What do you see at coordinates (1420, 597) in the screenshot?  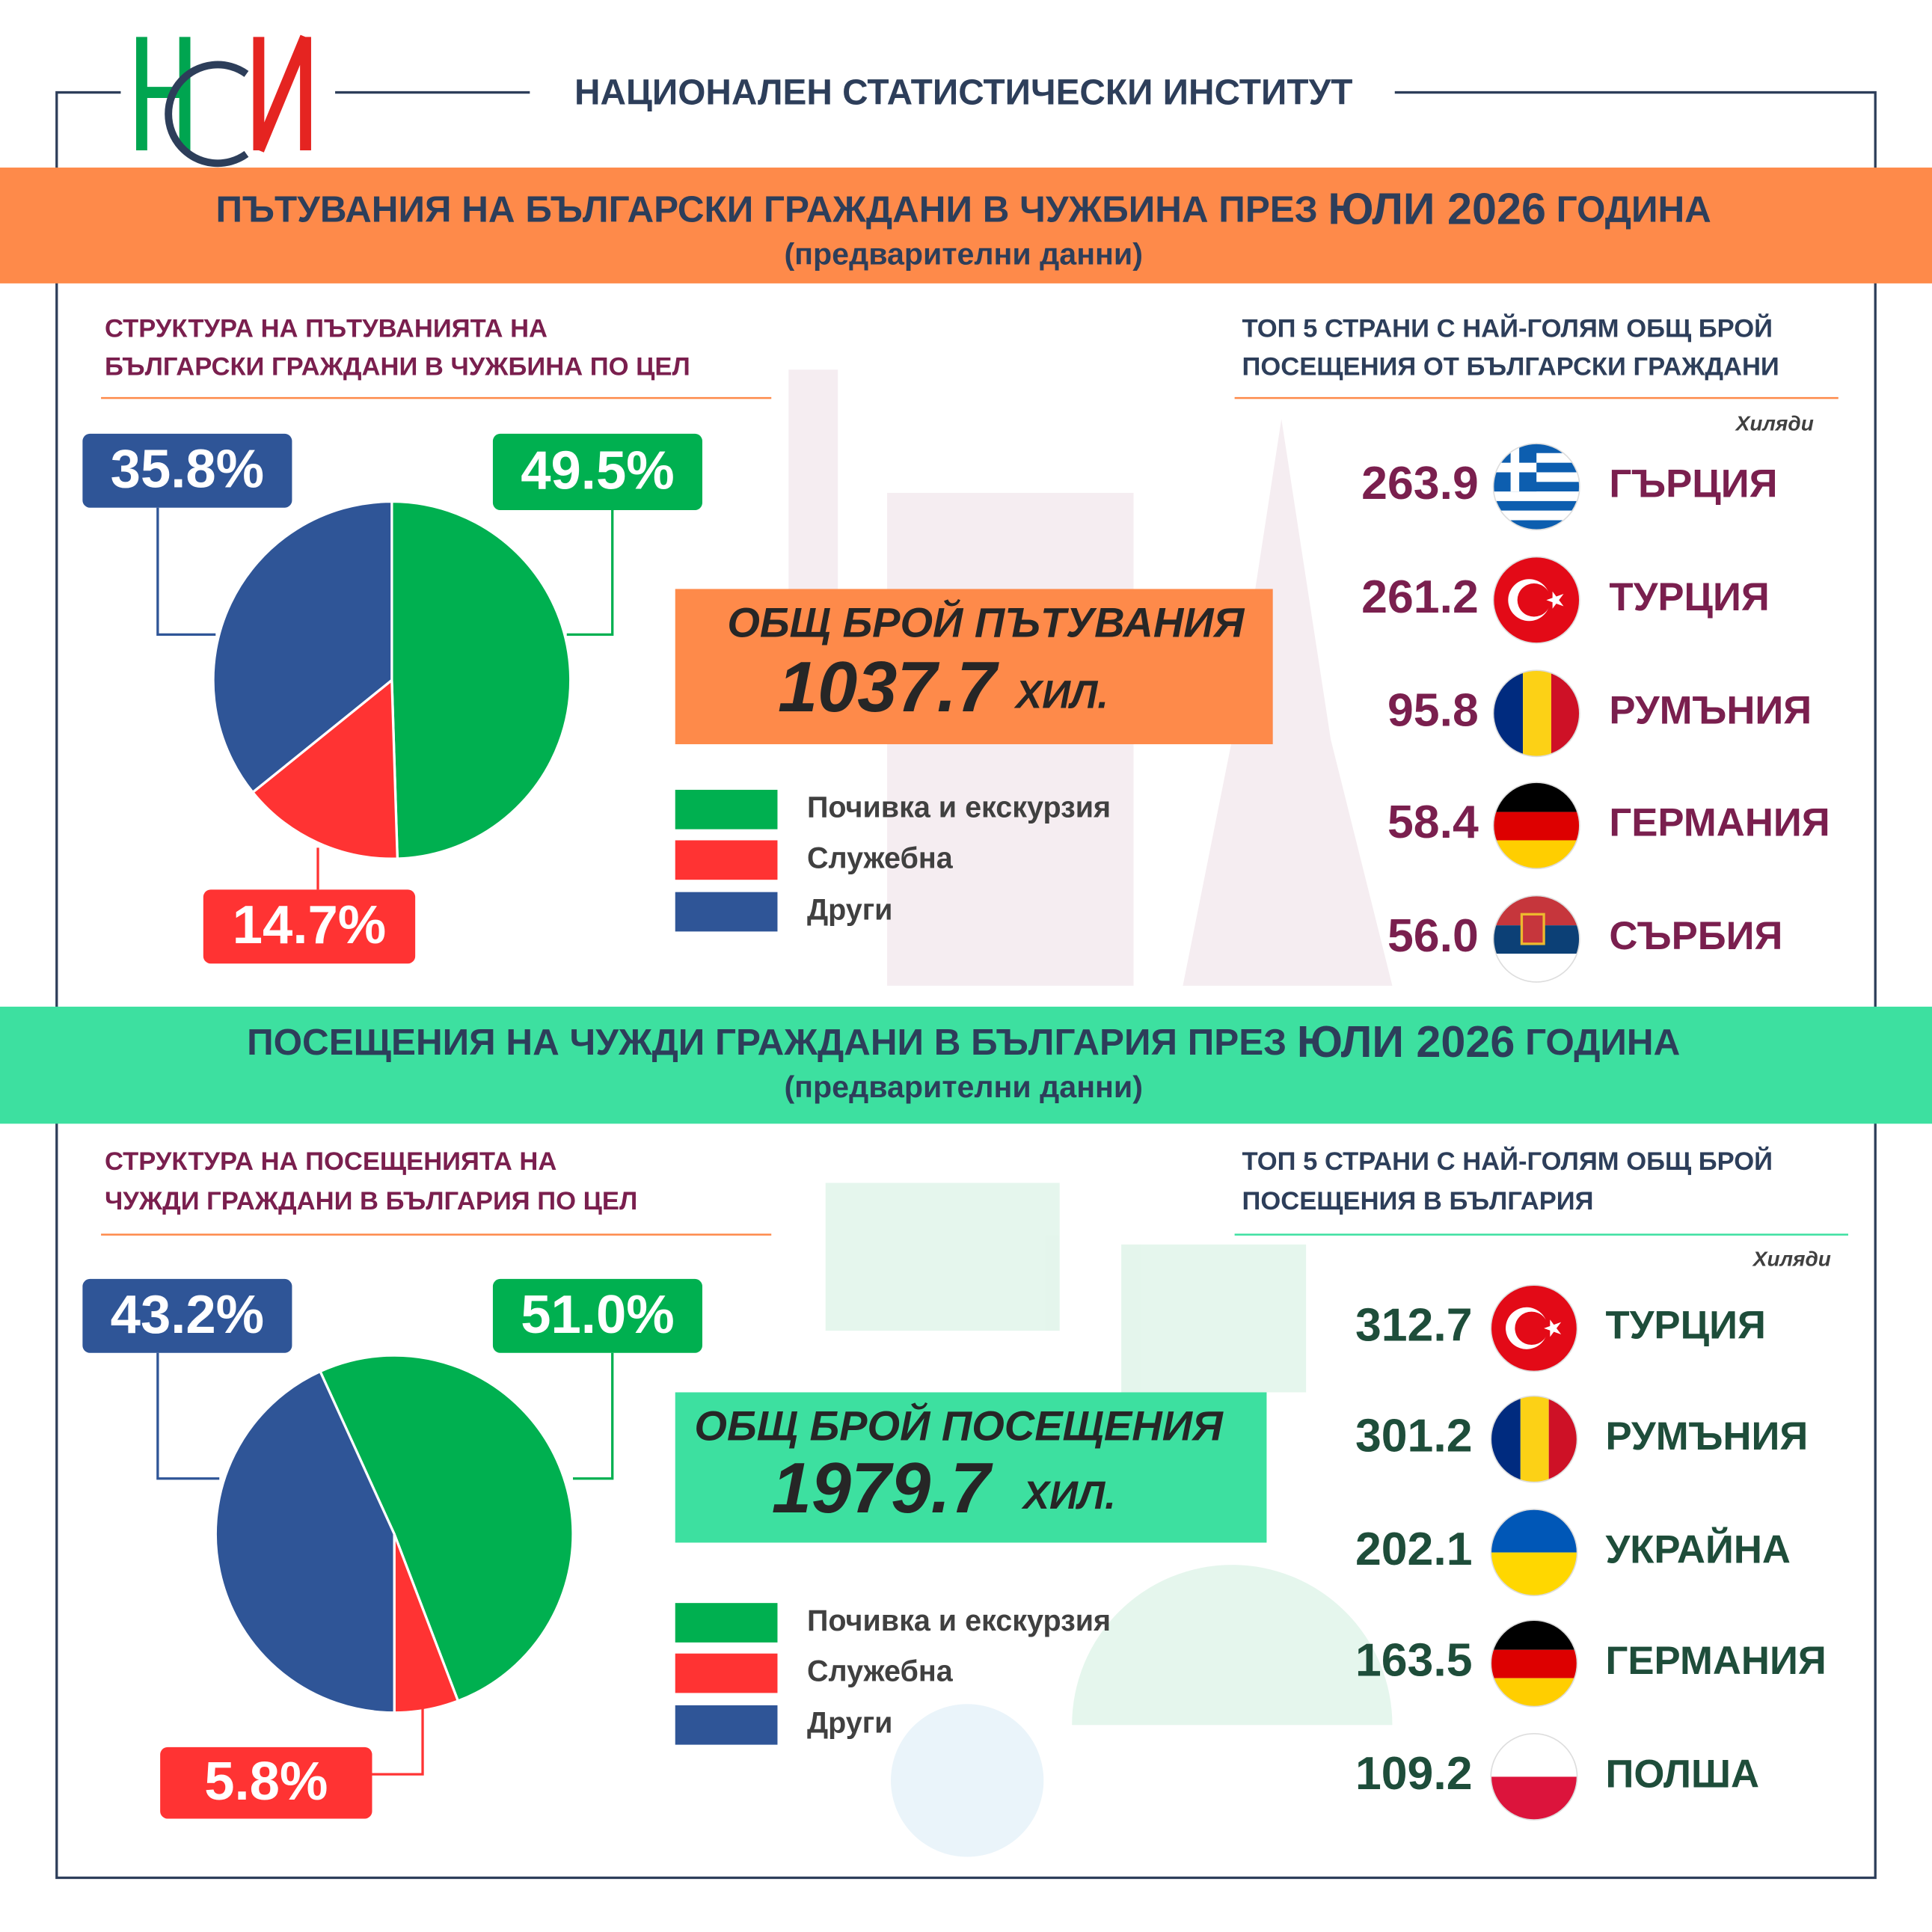 I see `country-value: 261.2` at bounding box center [1420, 597].